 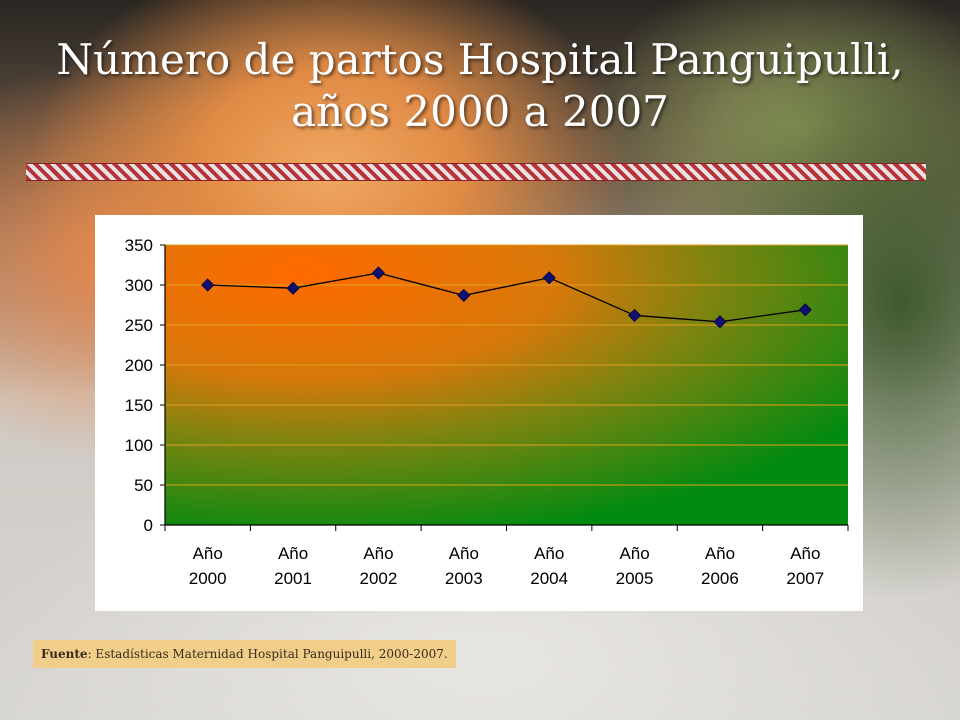 I want to click on x-tick-label: Año 2004, so click(x=549, y=566).